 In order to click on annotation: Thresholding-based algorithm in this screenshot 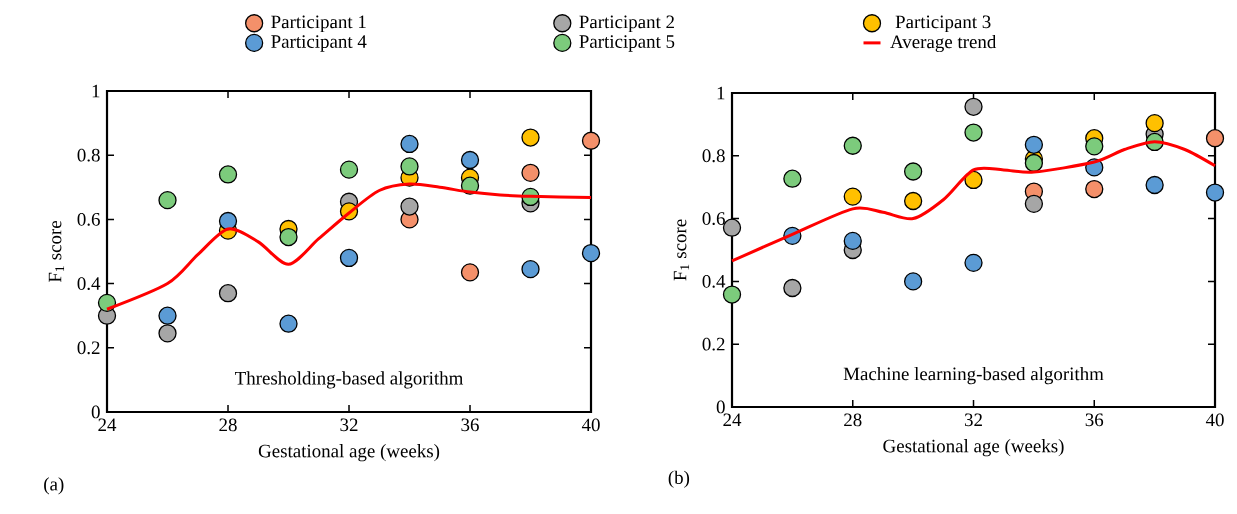, I will do `click(349, 380)`.